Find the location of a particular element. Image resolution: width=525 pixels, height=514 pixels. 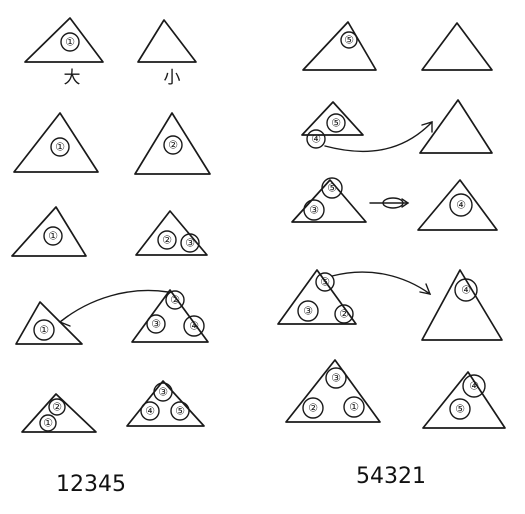

left-step4-big-triangle is located at coordinates (49, 323).